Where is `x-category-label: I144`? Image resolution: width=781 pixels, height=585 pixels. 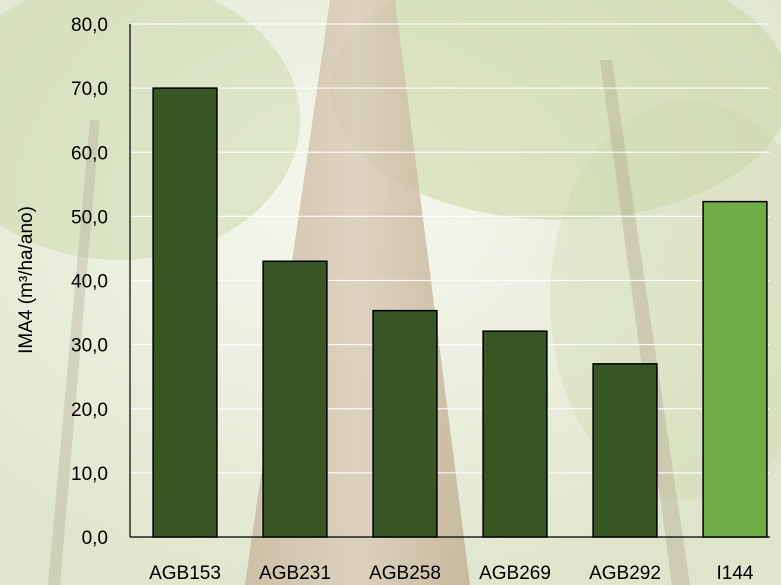
x-category-label: I144 is located at coordinates (735, 573).